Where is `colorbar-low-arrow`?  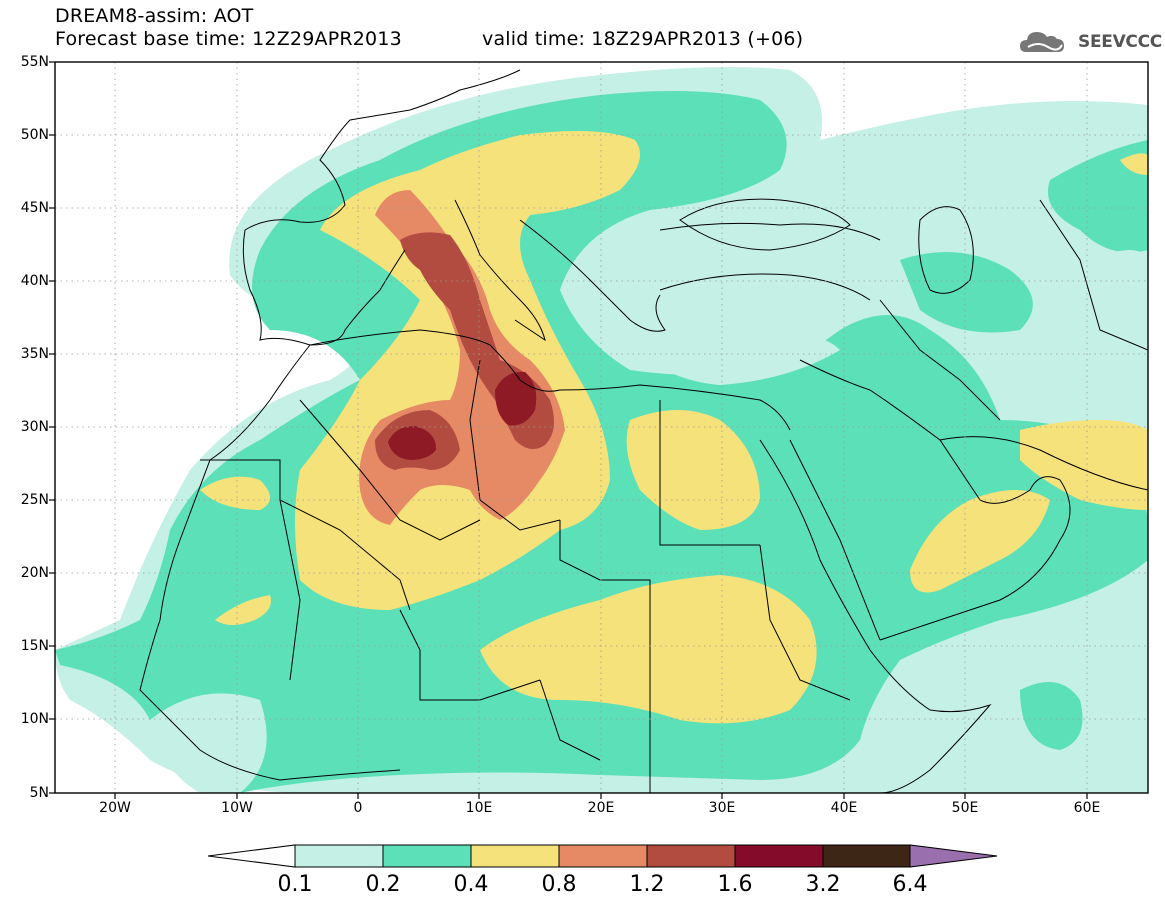
colorbar-low-arrow is located at coordinates (251, 856).